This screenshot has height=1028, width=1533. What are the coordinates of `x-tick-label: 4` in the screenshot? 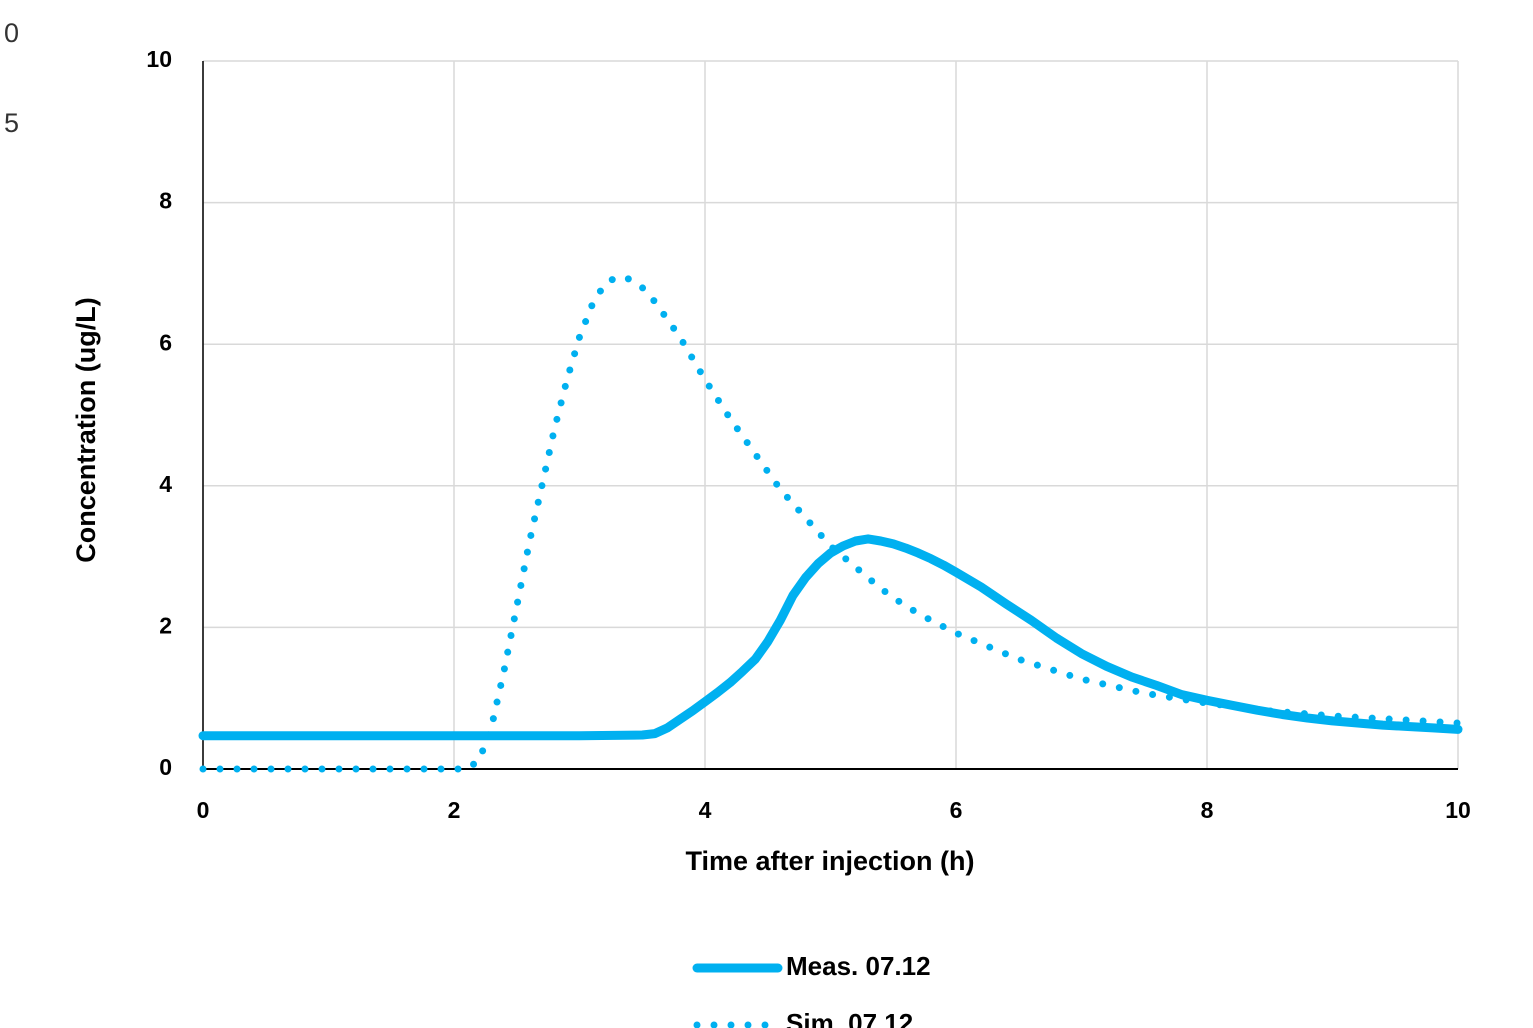 It's located at (705, 810).